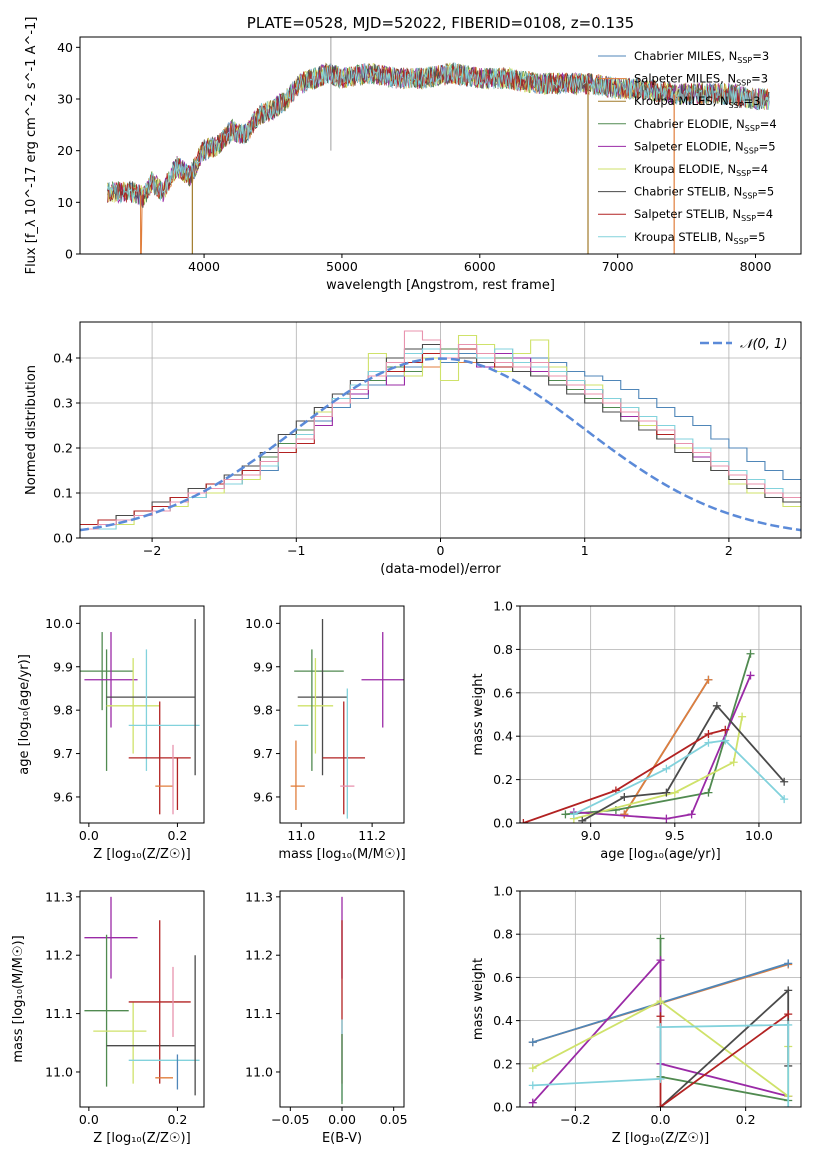 Image resolution: width=819 pixels, height=1170 pixels. I want to click on legend-entry: Kroupa ELODIE, NSSP=4, so click(701, 170).